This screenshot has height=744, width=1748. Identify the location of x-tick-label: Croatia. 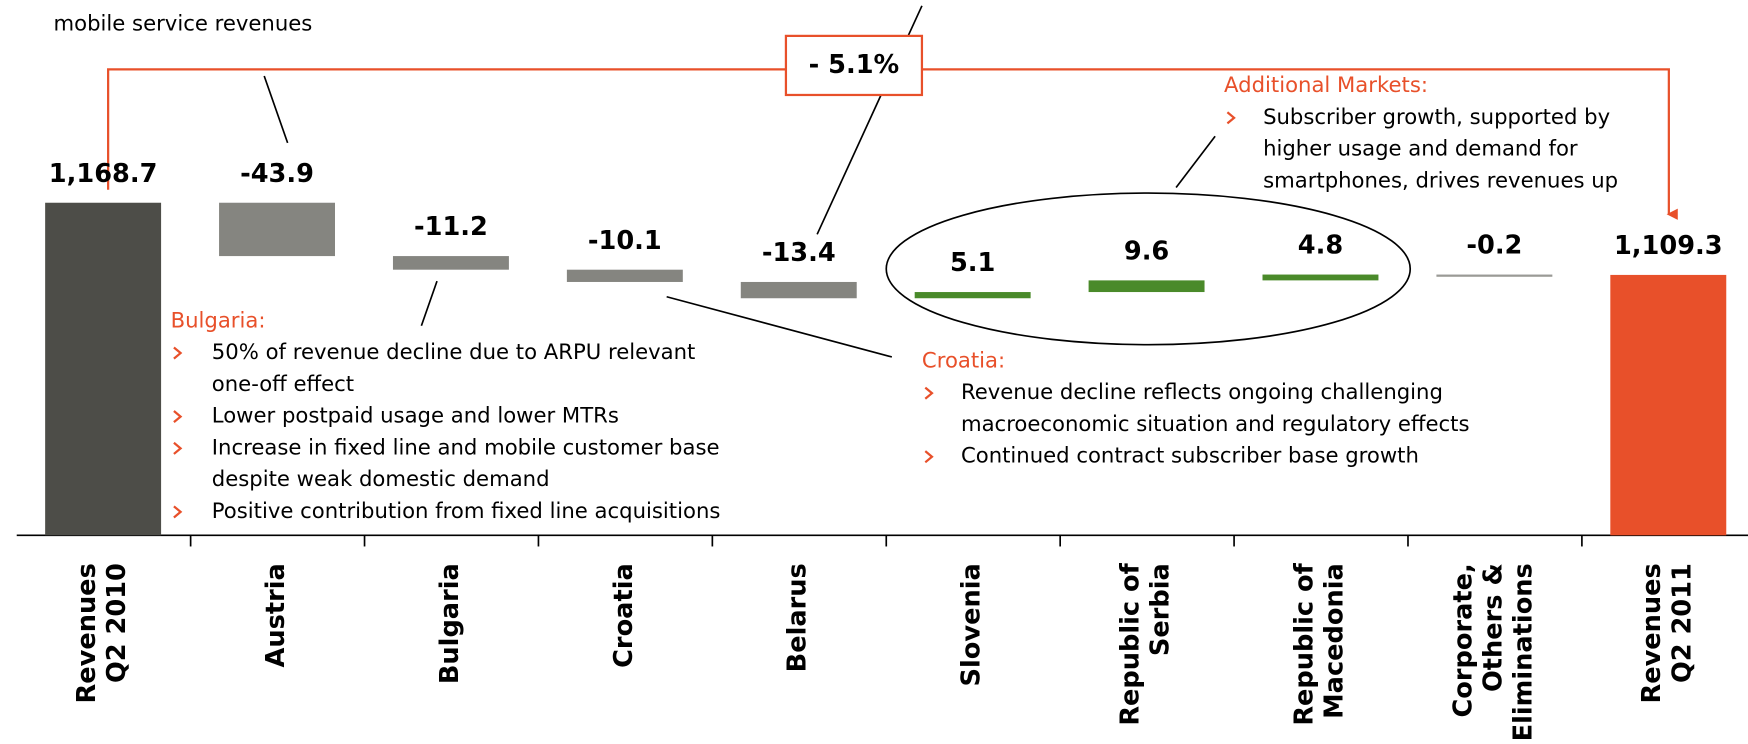
(624, 615).